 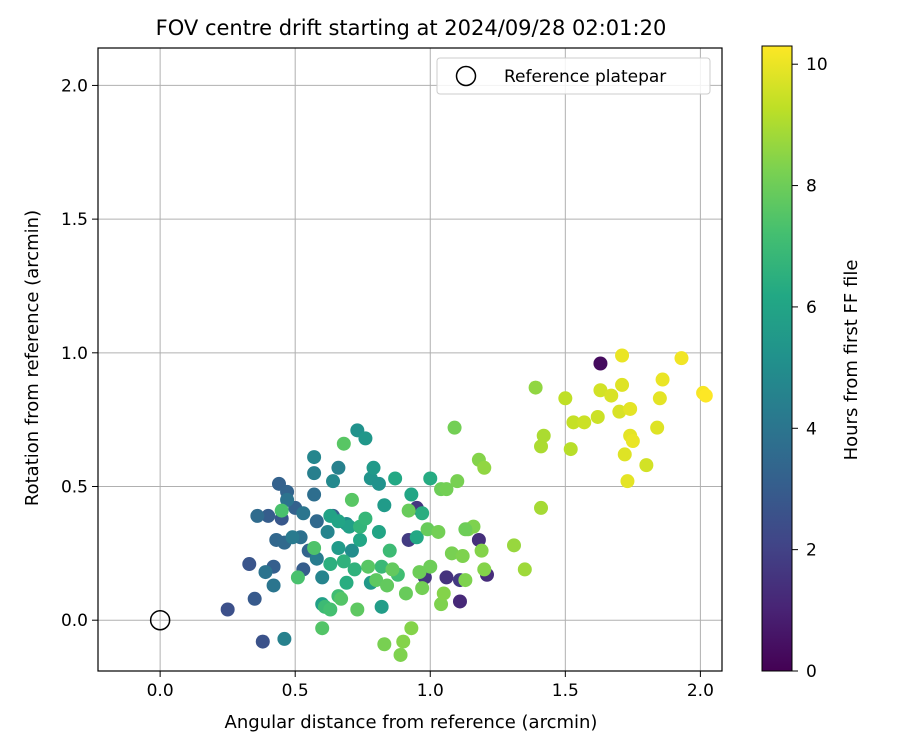 I want to click on colorbar-tick-label: 6, so click(x=811, y=308).